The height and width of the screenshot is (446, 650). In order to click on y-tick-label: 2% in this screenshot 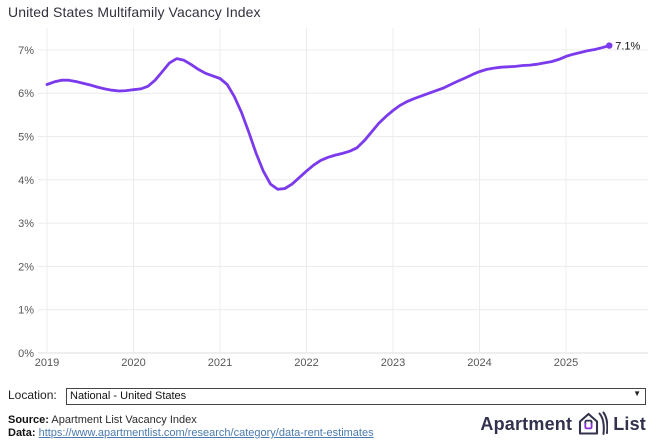, I will do `click(26, 267)`.